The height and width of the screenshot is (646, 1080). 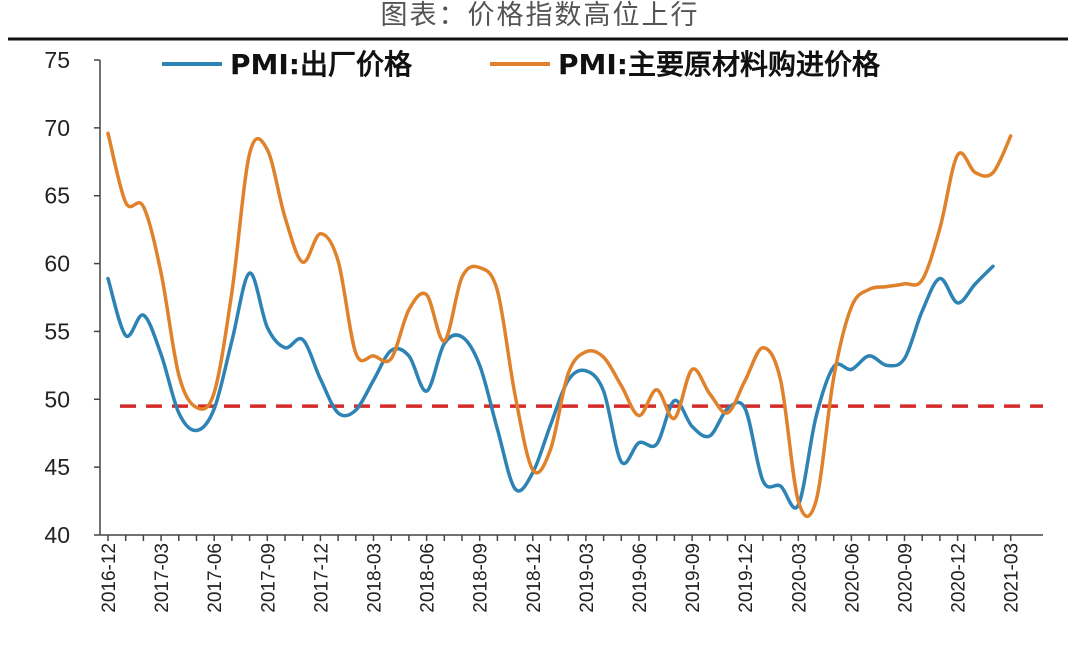 I want to click on x-tick-label: 2017-12, so click(x=321, y=578).